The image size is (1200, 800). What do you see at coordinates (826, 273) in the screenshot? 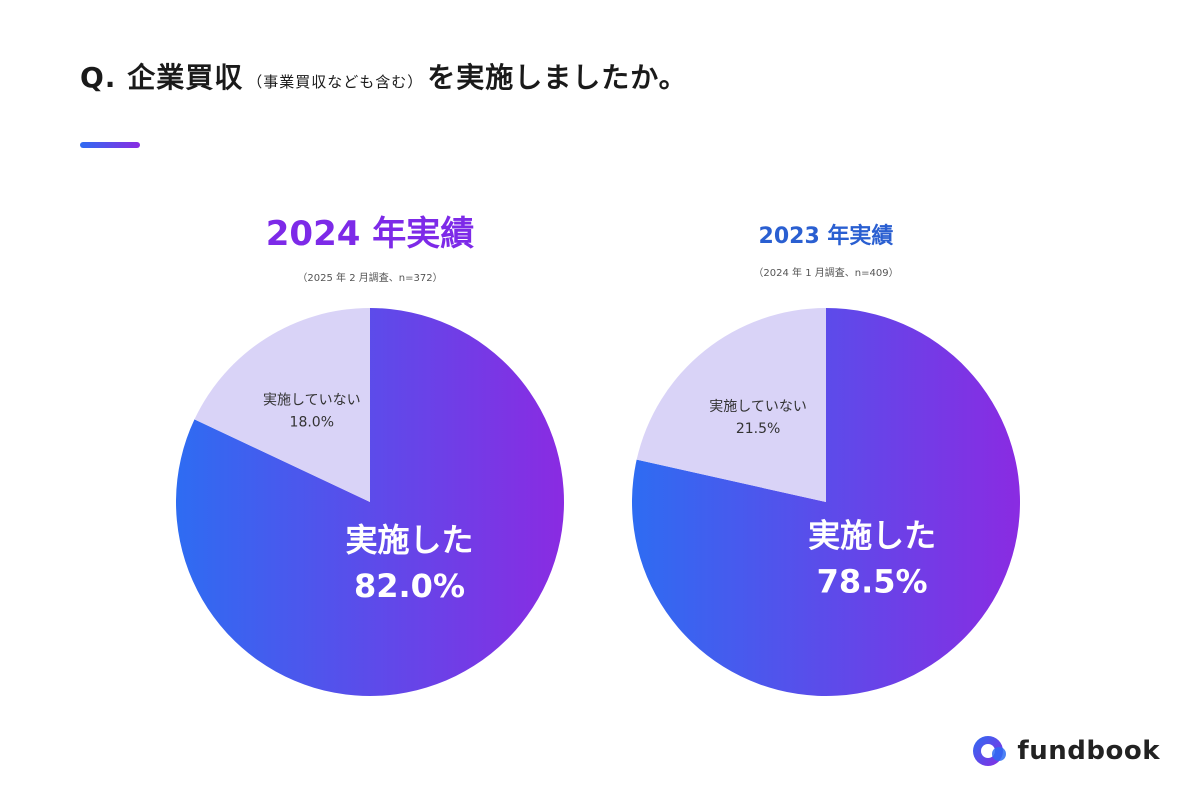
I see `chart-subtitle-2023: （2024 年 1 月調査、n=409）` at bounding box center [826, 273].